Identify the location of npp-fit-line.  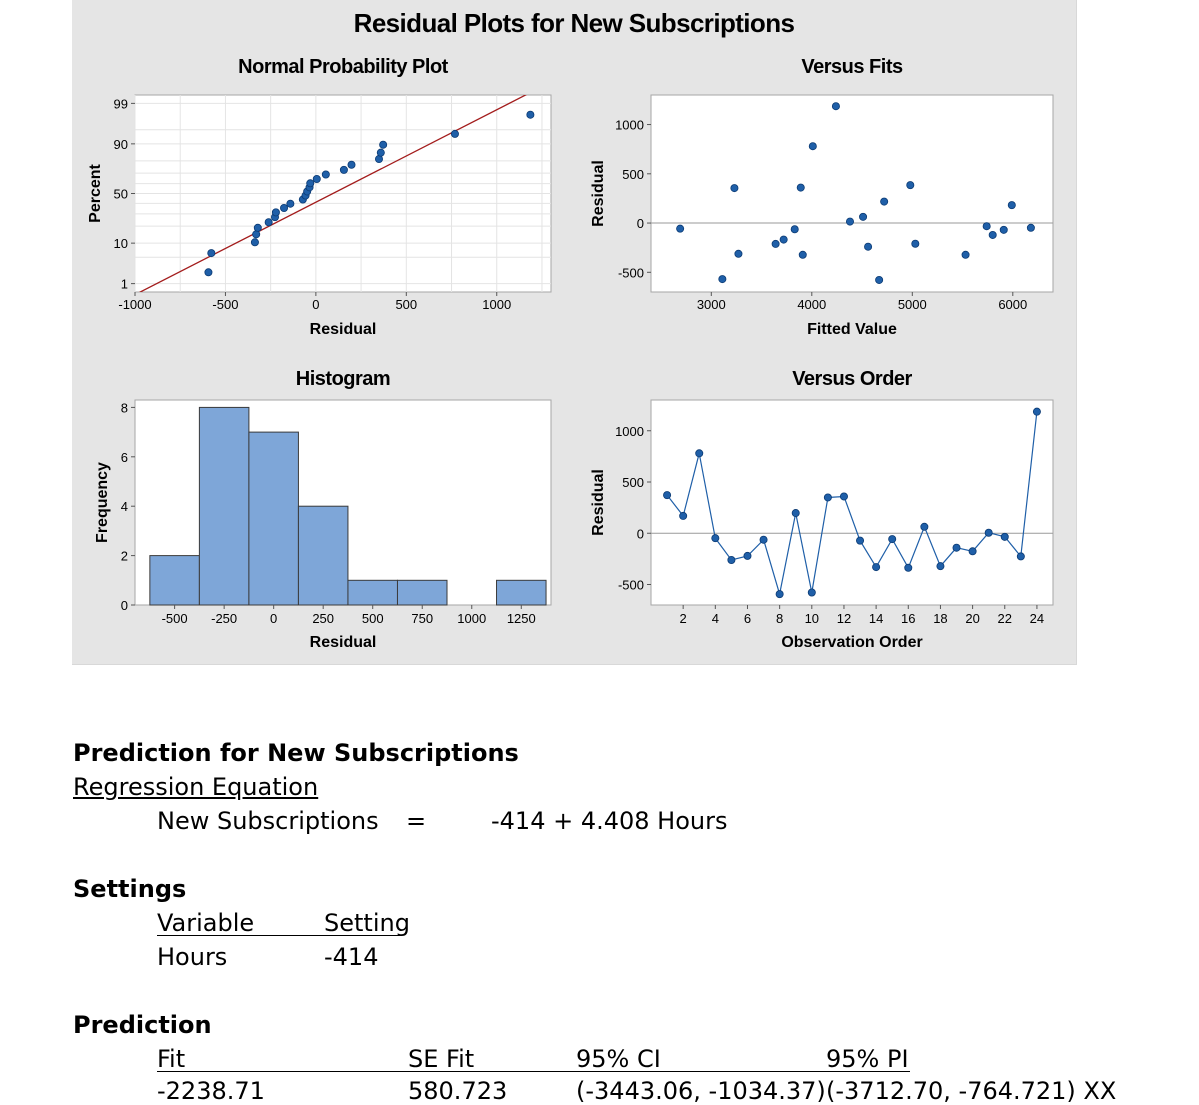
(333, 193).